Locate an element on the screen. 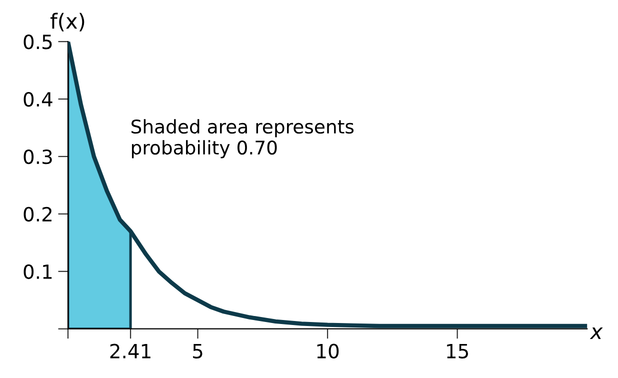  x-axis-title: x is located at coordinates (596, 333).